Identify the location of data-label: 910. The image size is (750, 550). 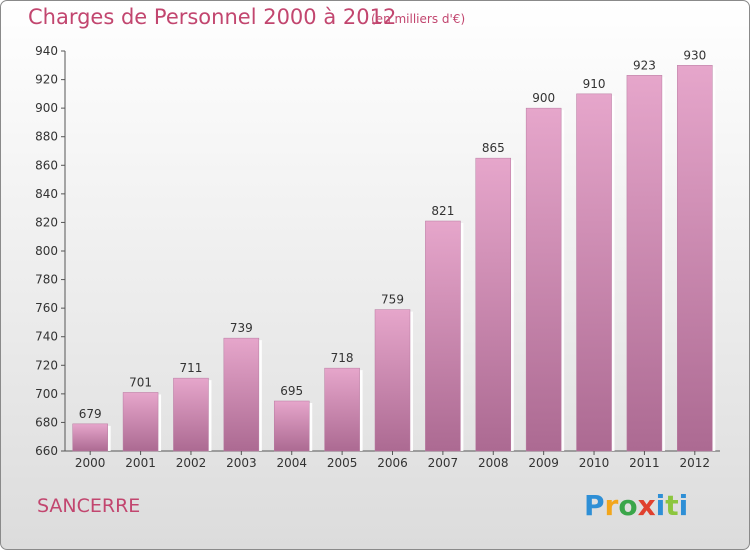
(594, 84).